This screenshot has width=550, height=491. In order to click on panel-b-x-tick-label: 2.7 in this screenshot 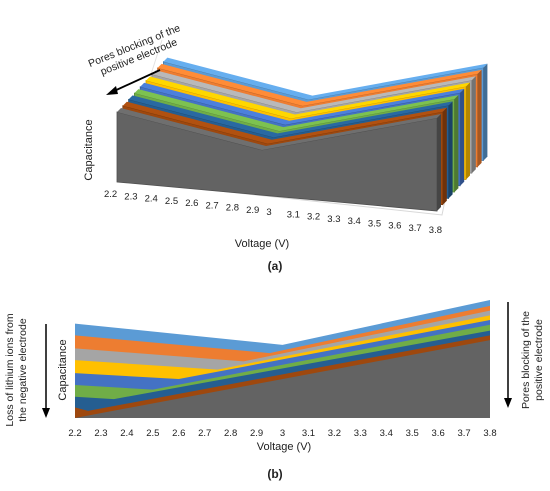, I will do `click(204, 433)`.